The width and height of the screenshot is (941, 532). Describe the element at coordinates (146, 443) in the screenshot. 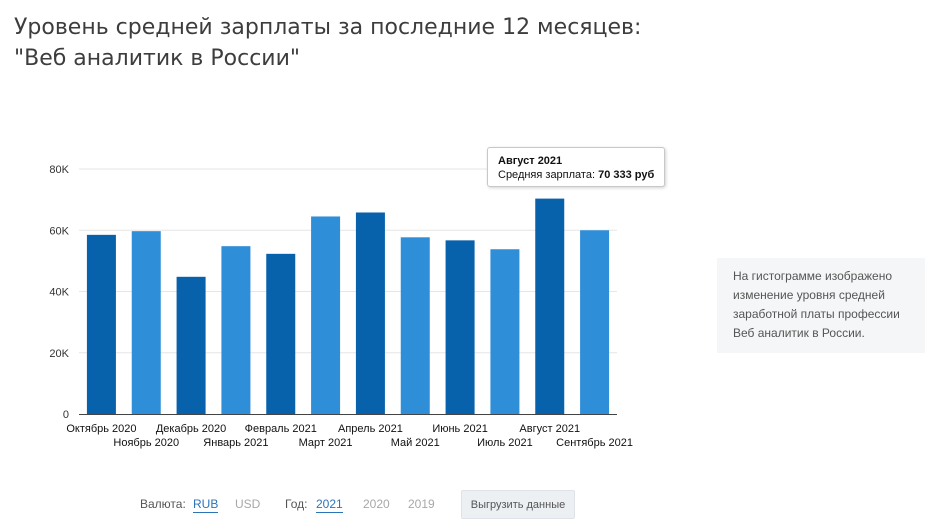

I see `x-tick-label: Ноябрь 2020` at that location.